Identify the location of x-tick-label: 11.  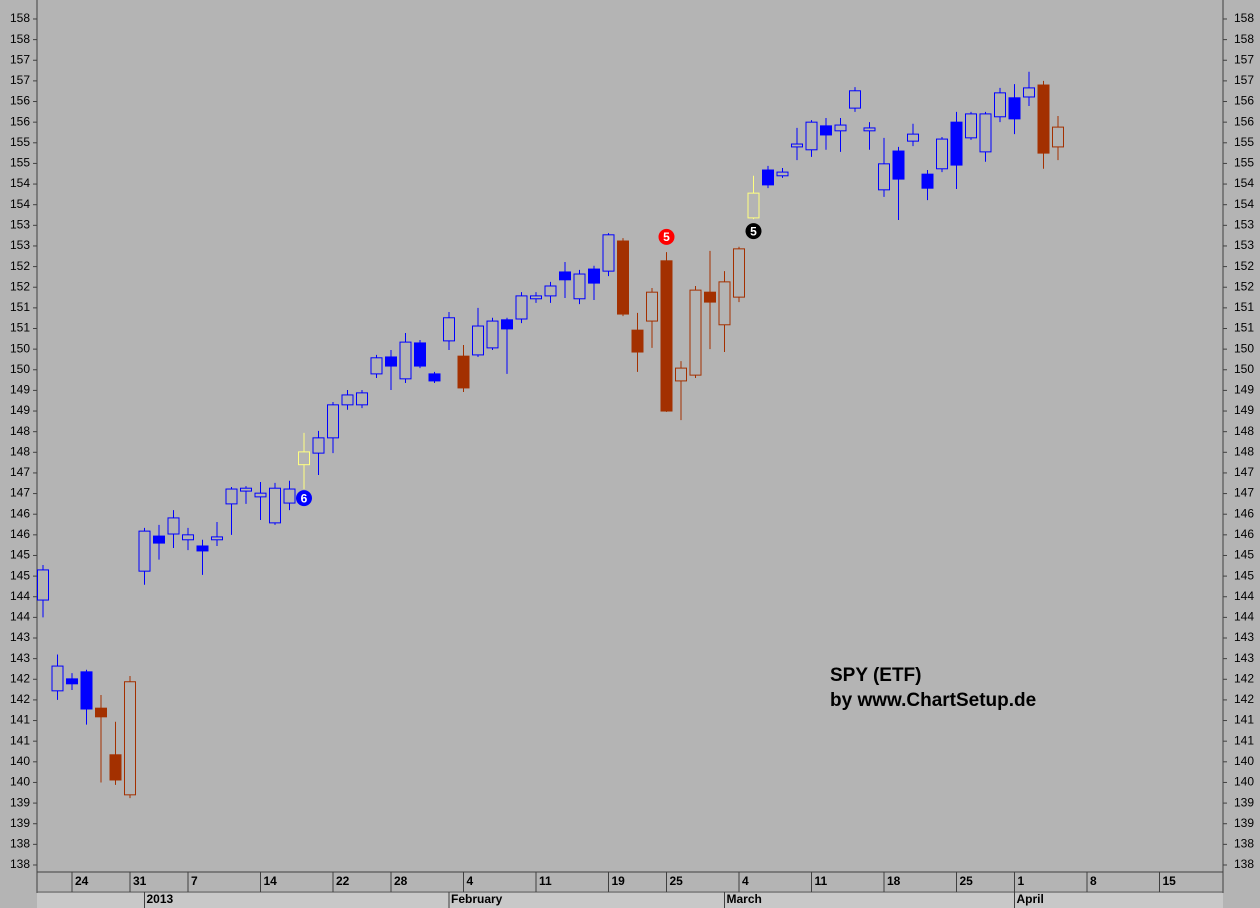
(821, 881).